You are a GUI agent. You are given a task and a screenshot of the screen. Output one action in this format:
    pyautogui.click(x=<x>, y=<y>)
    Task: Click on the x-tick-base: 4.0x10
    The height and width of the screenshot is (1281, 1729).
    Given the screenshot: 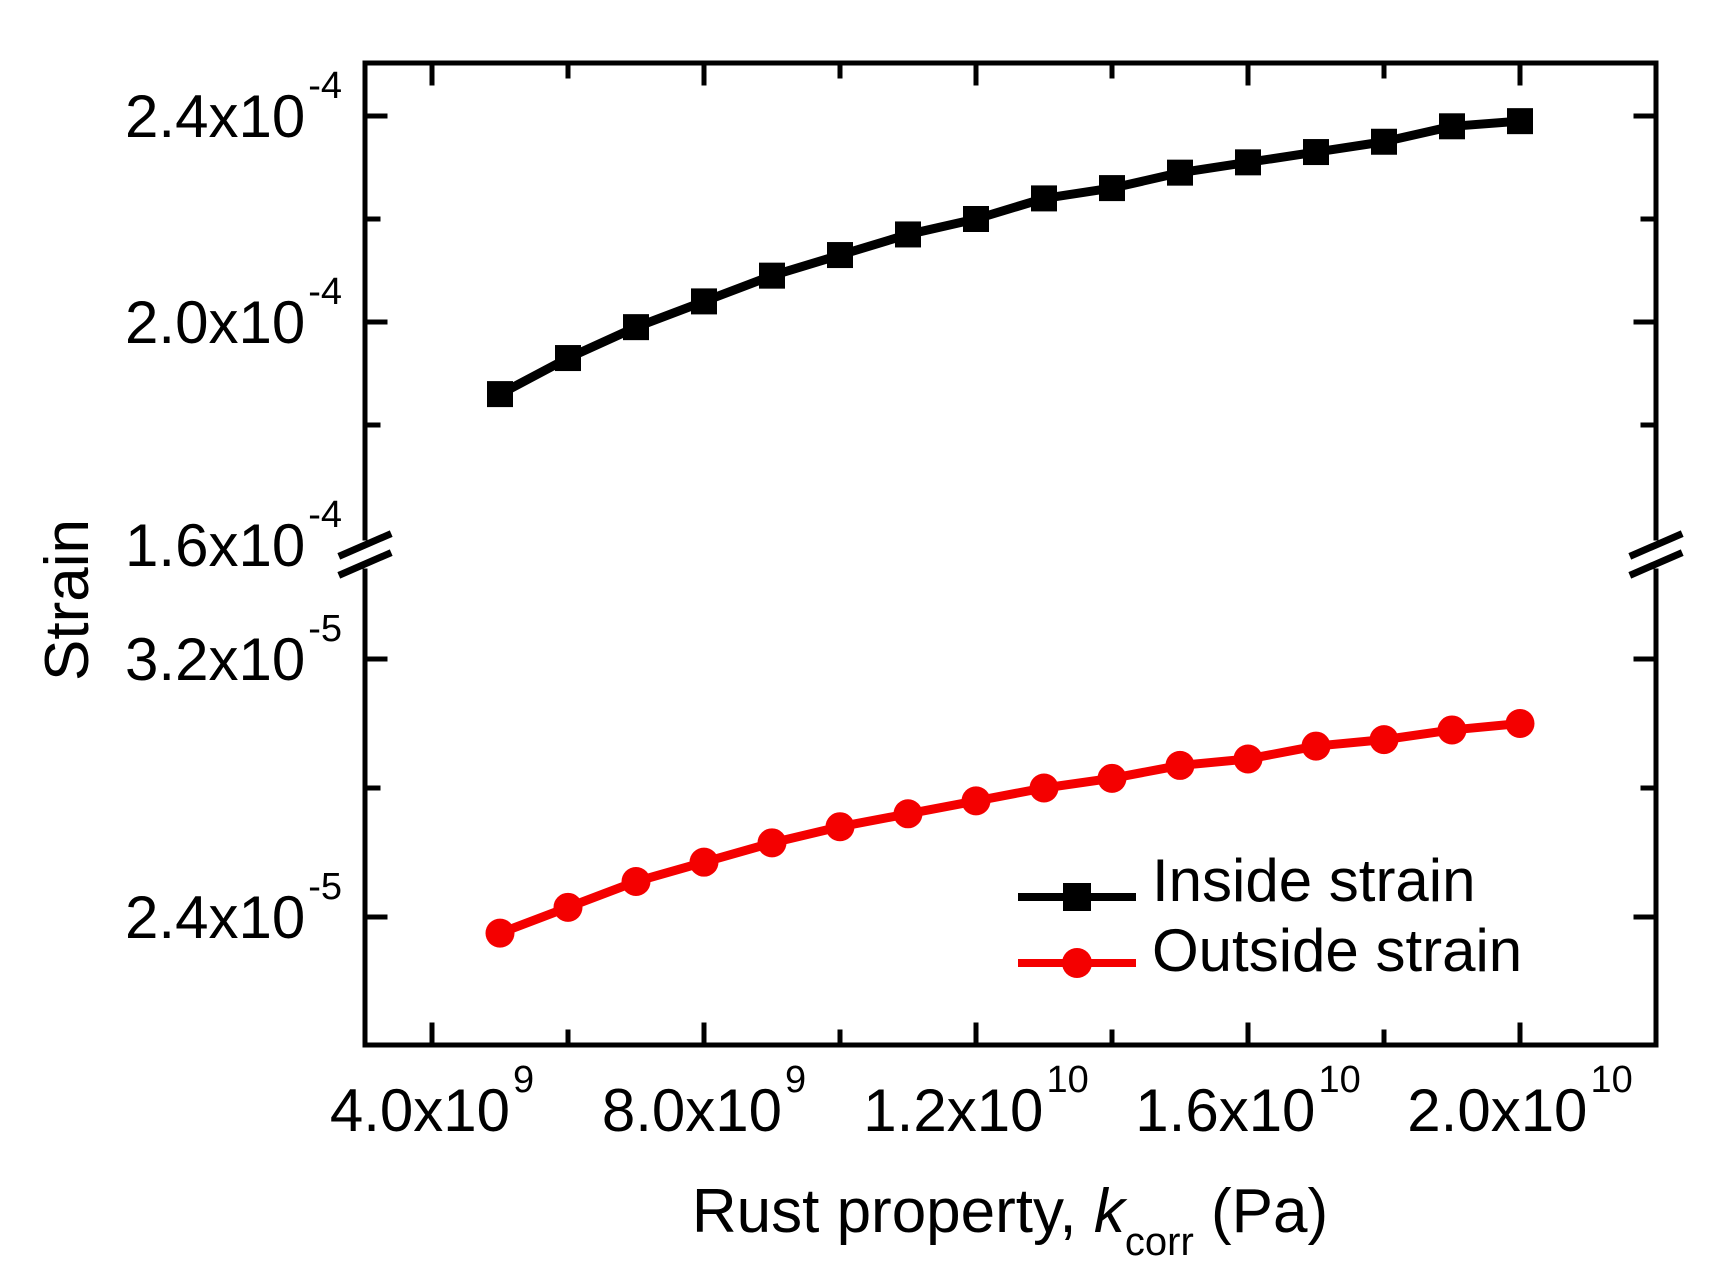 What is the action you would take?
    pyautogui.click(x=420, y=1110)
    